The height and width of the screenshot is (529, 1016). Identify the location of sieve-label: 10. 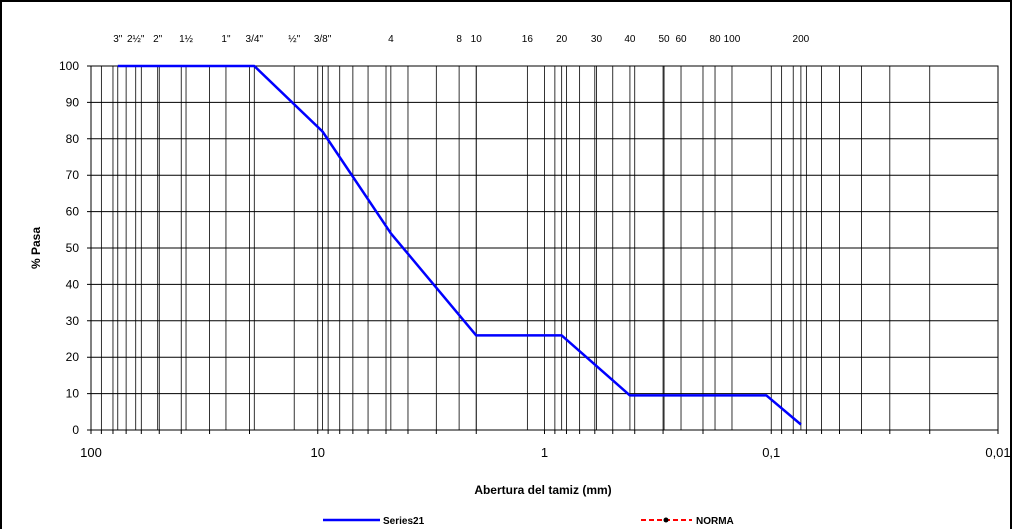
(477, 39).